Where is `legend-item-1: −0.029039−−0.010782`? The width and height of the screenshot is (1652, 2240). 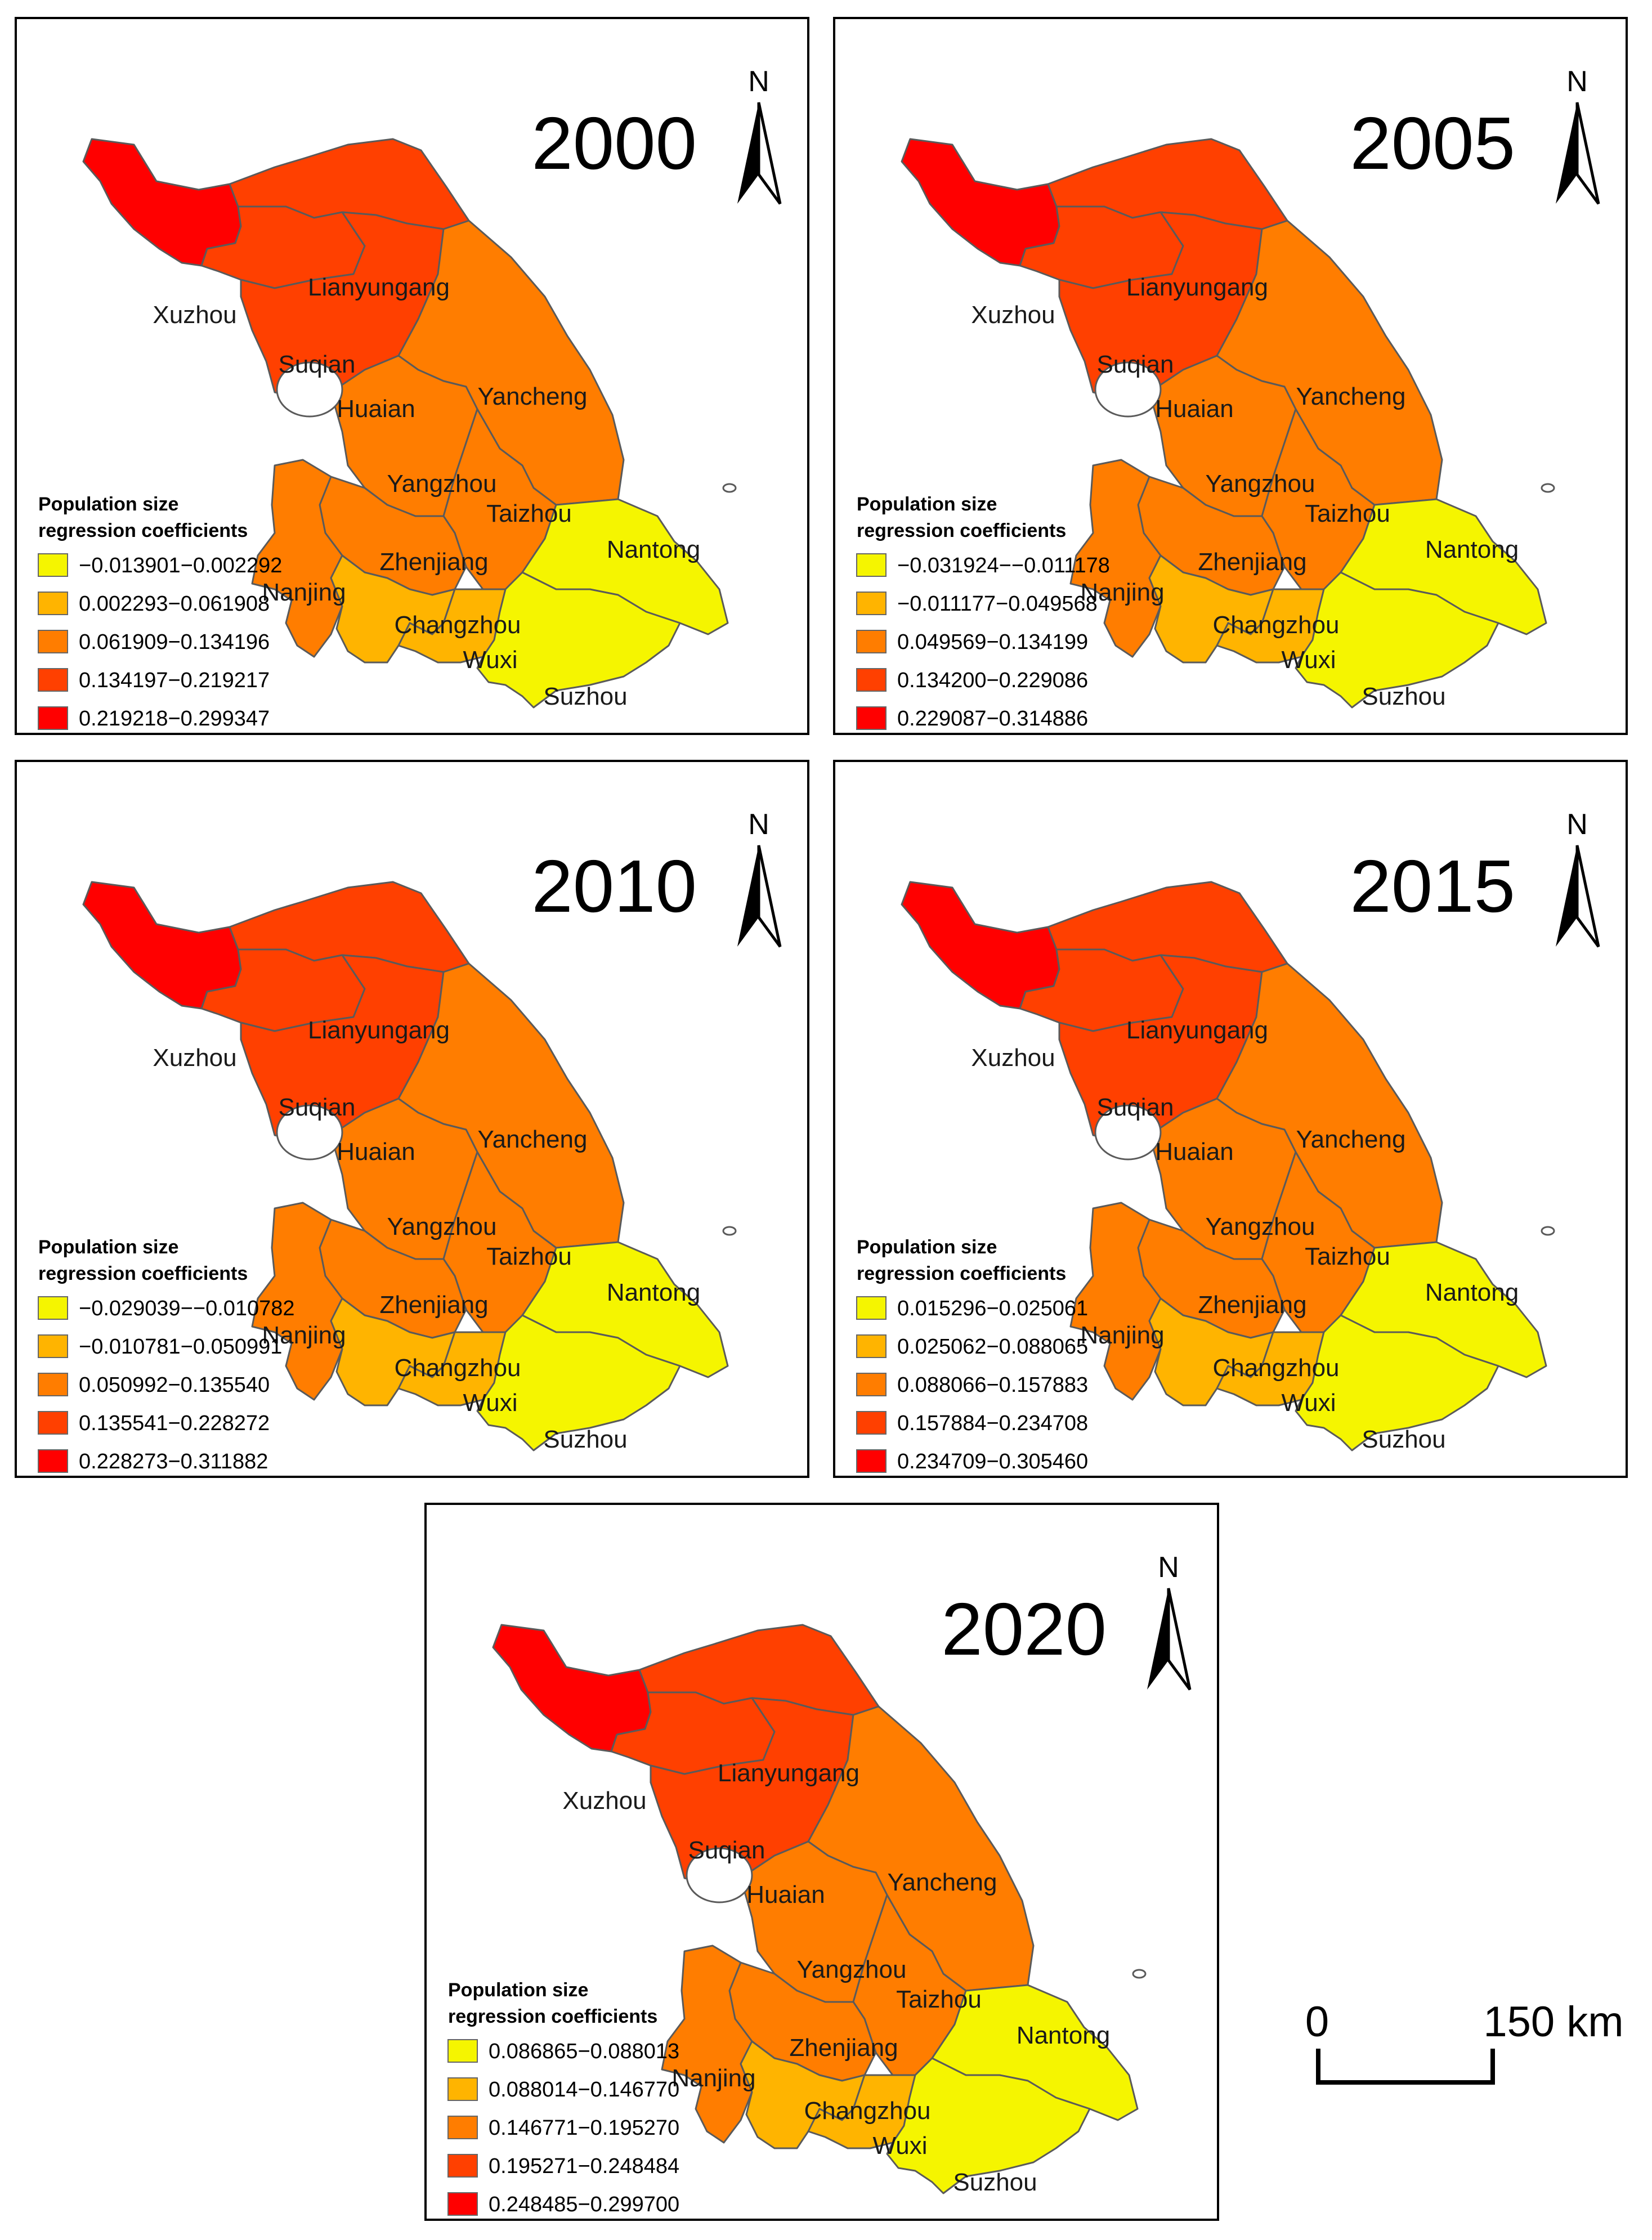 legend-item-1: −0.029039−−0.010782 is located at coordinates (187, 1308).